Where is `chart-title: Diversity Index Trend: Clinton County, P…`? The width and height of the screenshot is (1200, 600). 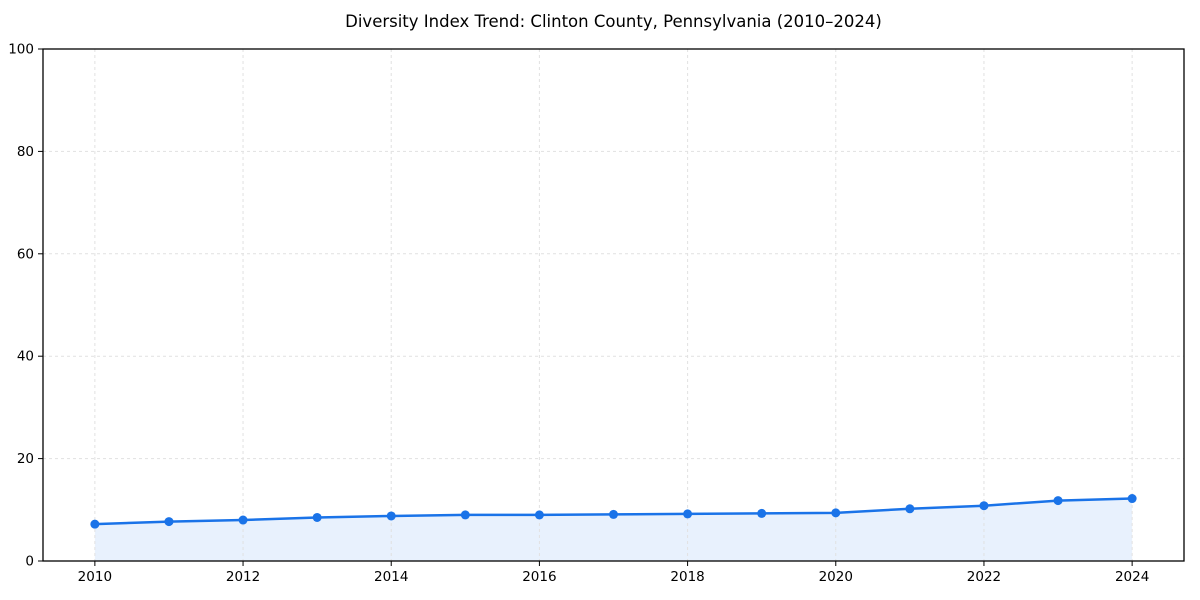 chart-title: Diversity Index Trend: Clinton County, P… is located at coordinates (613, 21).